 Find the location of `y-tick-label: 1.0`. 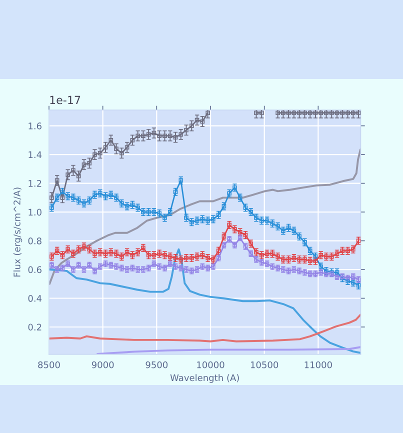

y-tick-label: 1.0 is located at coordinates (35, 212).